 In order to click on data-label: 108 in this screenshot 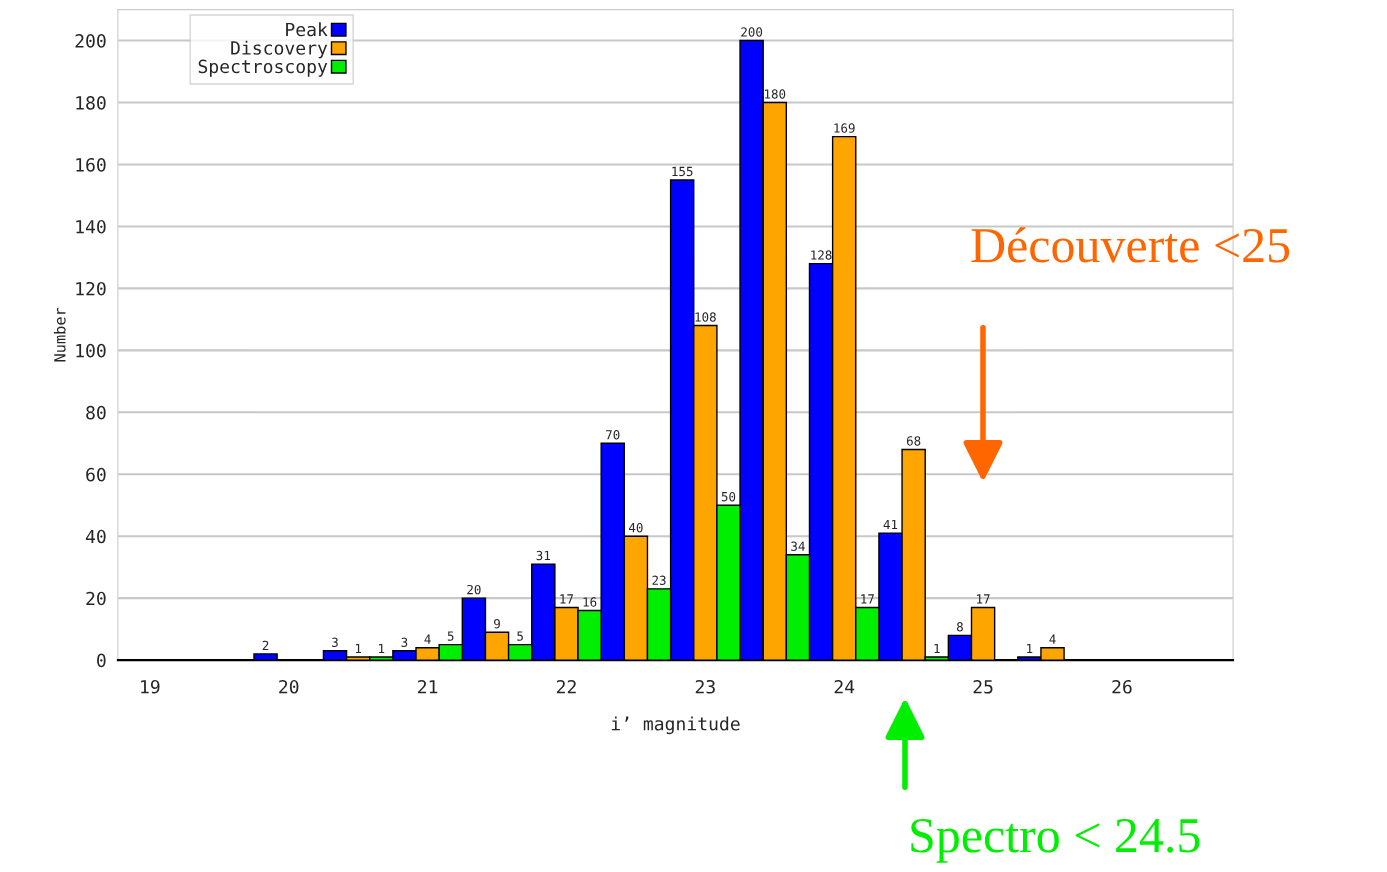, I will do `click(705, 317)`.